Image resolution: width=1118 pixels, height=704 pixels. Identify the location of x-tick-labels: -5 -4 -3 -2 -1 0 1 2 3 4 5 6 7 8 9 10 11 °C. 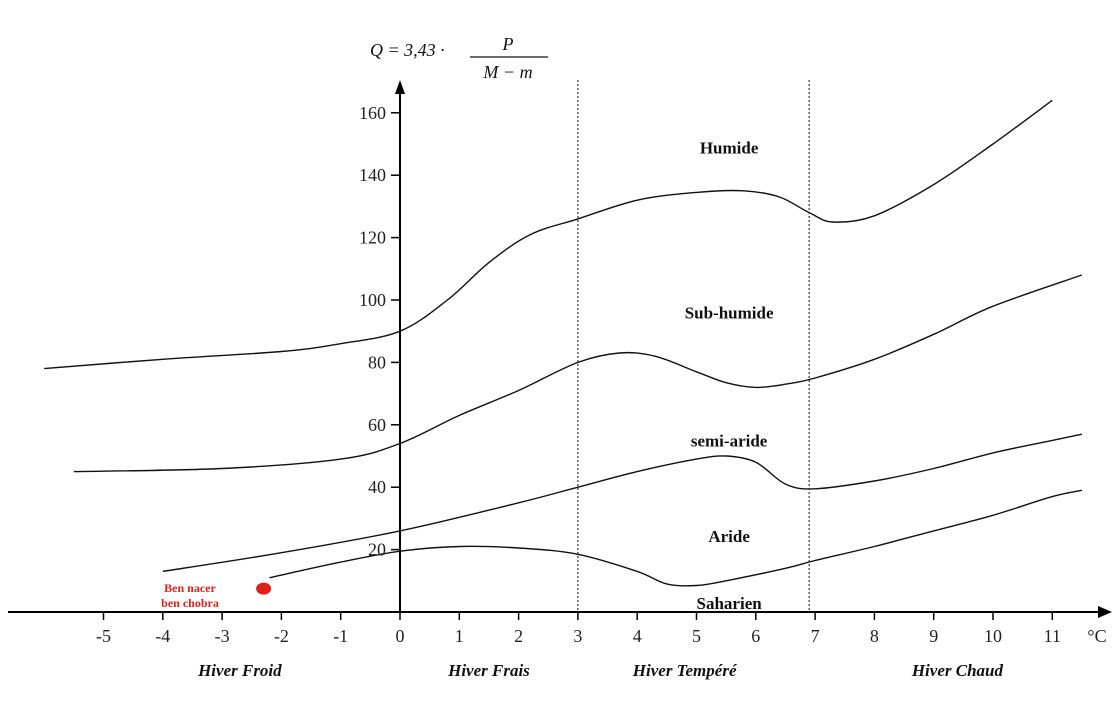
(601, 629).